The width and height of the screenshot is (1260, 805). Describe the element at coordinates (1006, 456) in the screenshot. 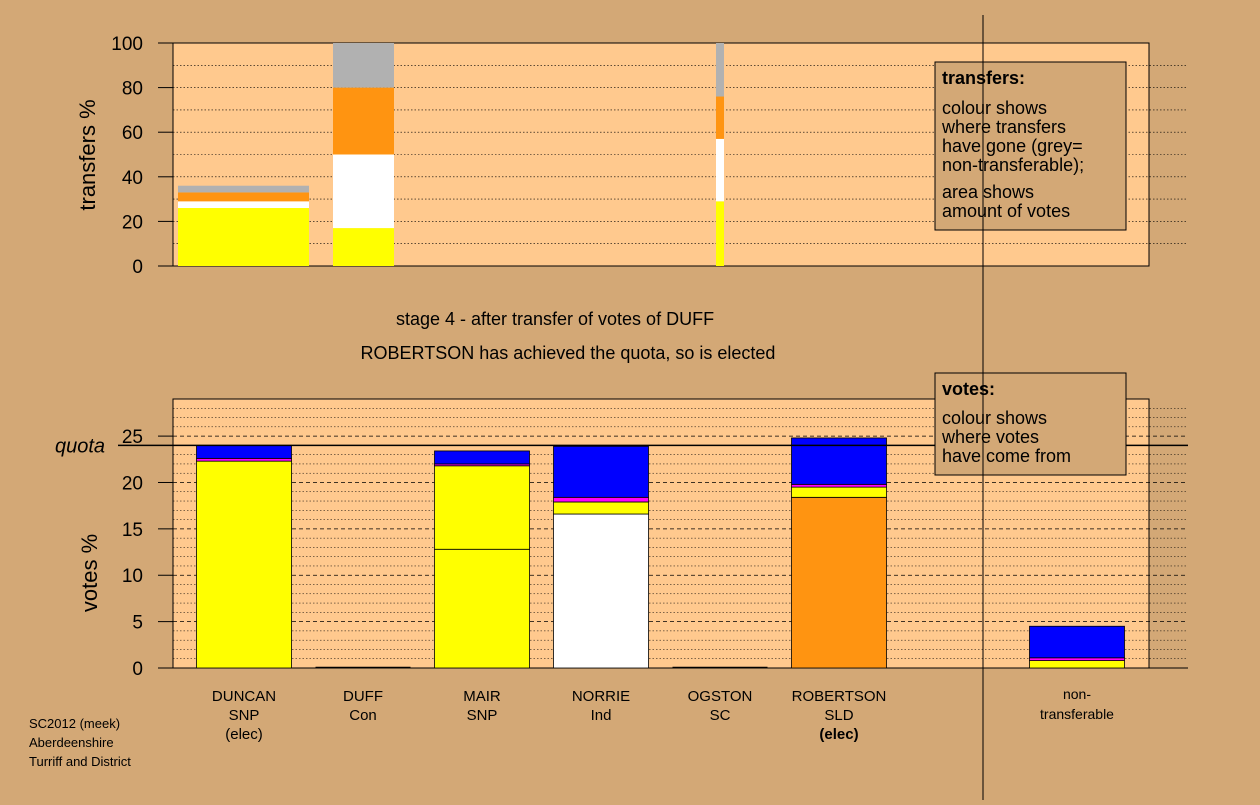

I see `votes-legend-line: have come from` at that location.